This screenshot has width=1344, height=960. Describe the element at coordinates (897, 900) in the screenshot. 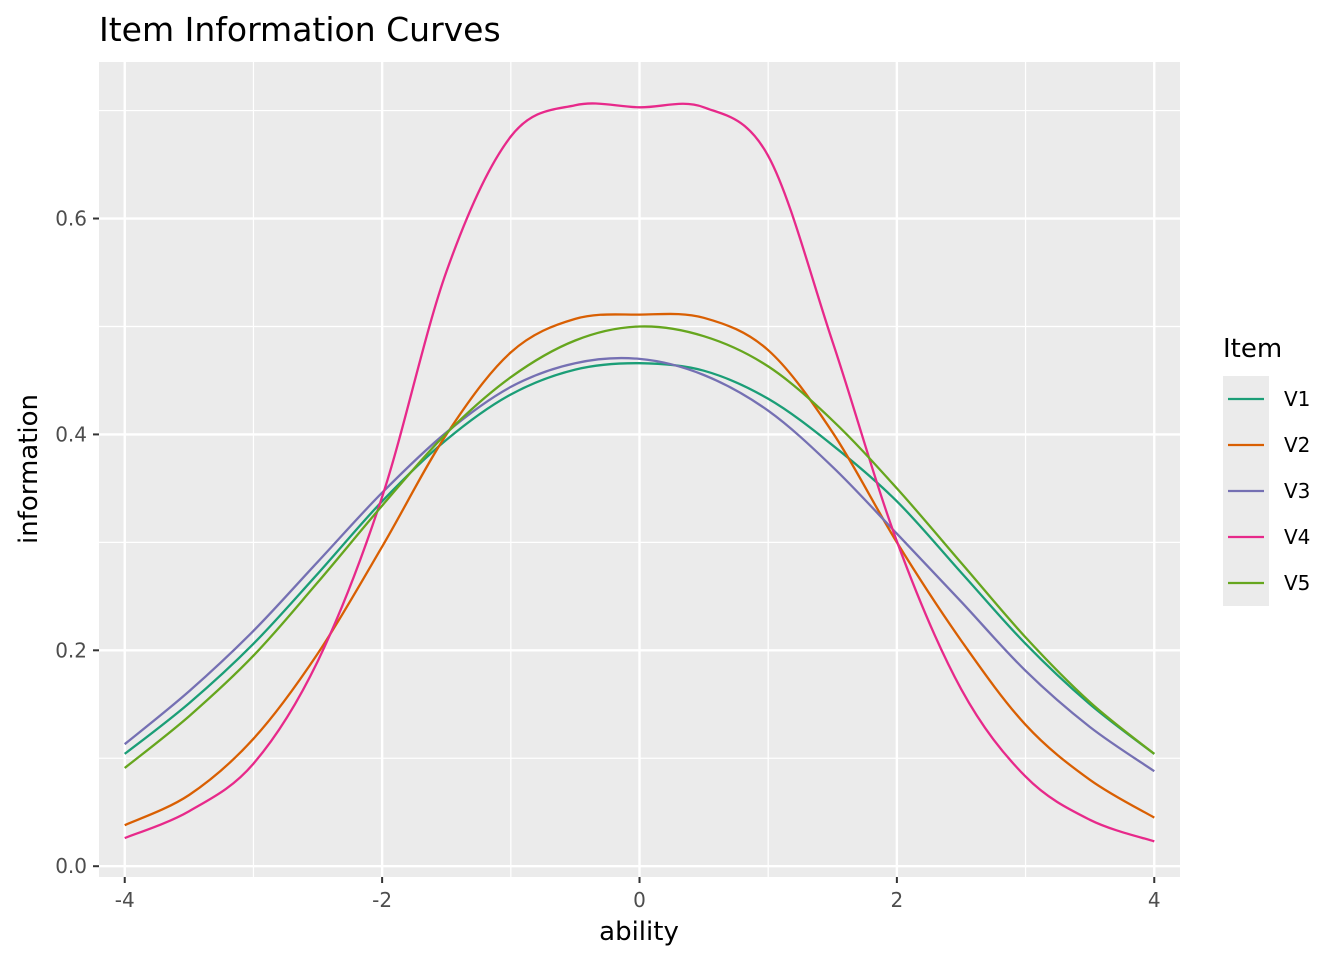

I see `x-tick-label: 2` at that location.